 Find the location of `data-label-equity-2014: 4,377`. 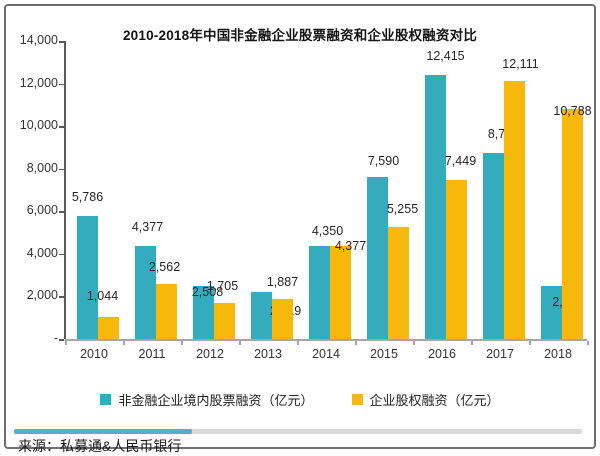

data-label-equity-2014: 4,377 is located at coordinates (350, 245).